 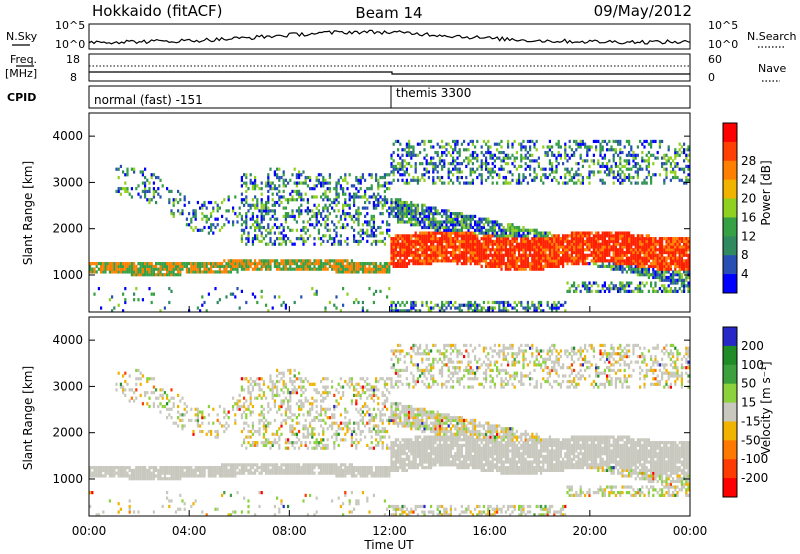 What do you see at coordinates (730, 189) in the screenshot?
I see `colorbar-swatch` at bounding box center [730, 189].